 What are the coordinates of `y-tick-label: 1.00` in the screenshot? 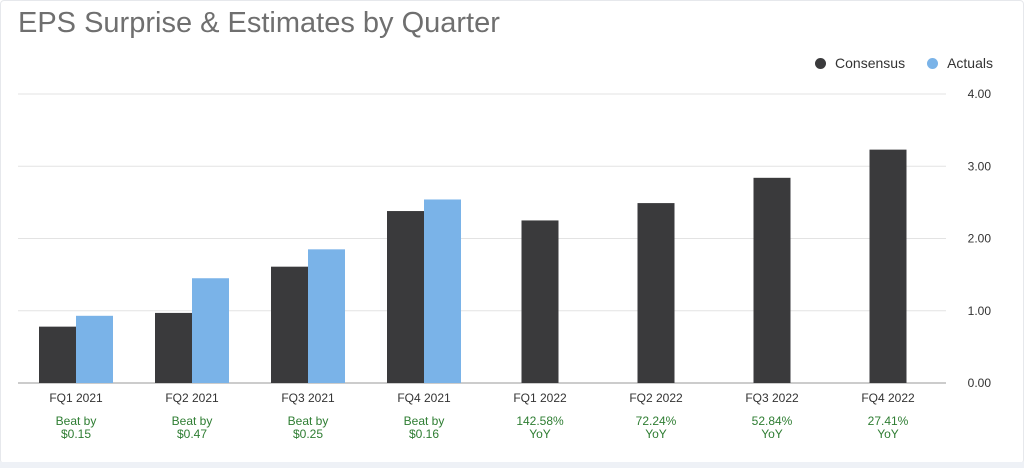 It's located at (980, 311).